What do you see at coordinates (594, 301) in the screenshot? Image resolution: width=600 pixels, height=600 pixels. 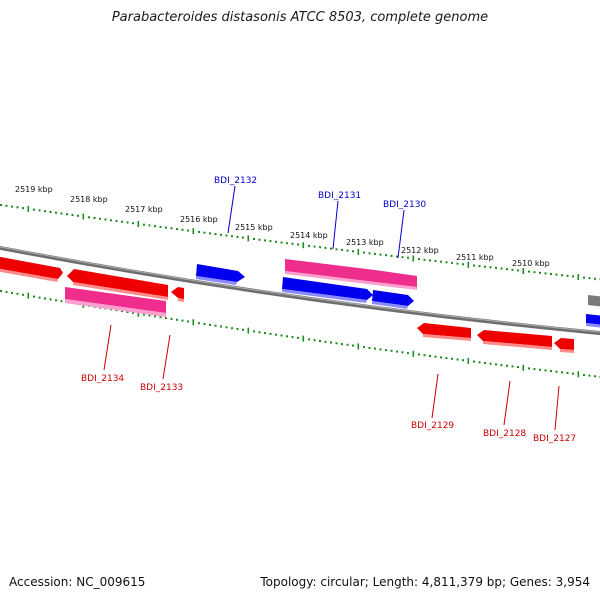 I see `gene-arrow-right-edge-grey` at bounding box center [594, 301].